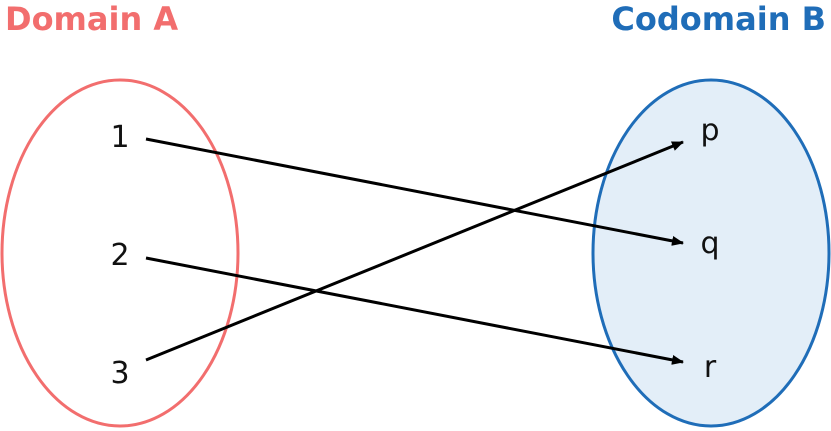 The height and width of the screenshot is (431, 831). Describe the element at coordinates (91, 19) in the screenshot. I see `domain-title: Domain A` at that location.